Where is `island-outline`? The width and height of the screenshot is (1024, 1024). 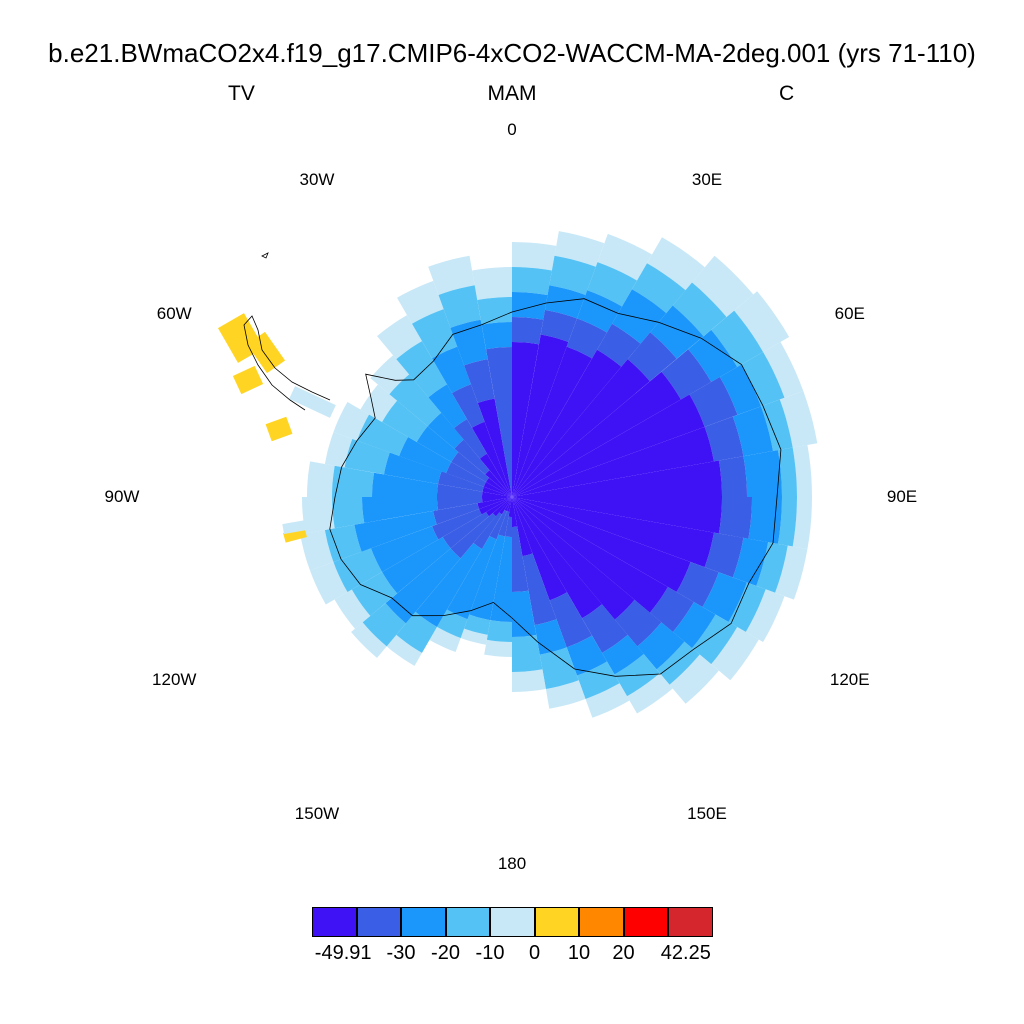 island-outline is located at coordinates (265, 255).